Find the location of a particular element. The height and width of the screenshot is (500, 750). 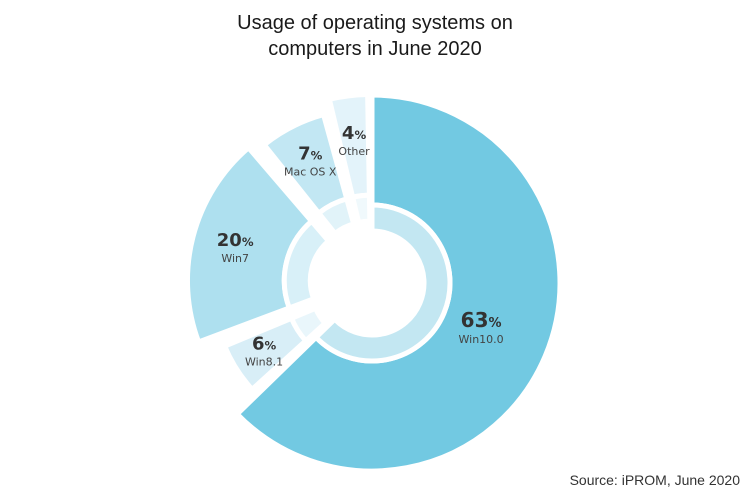

donut-hole is located at coordinates (372, 283).